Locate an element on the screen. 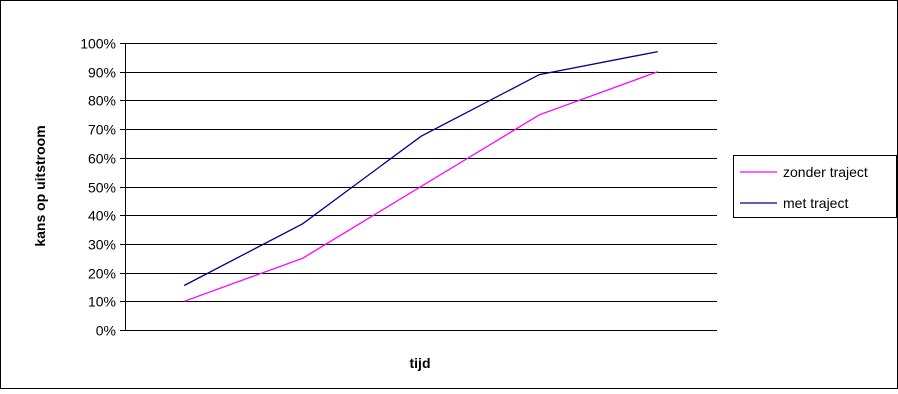  y-tick-label: 100% is located at coordinates (98, 44).